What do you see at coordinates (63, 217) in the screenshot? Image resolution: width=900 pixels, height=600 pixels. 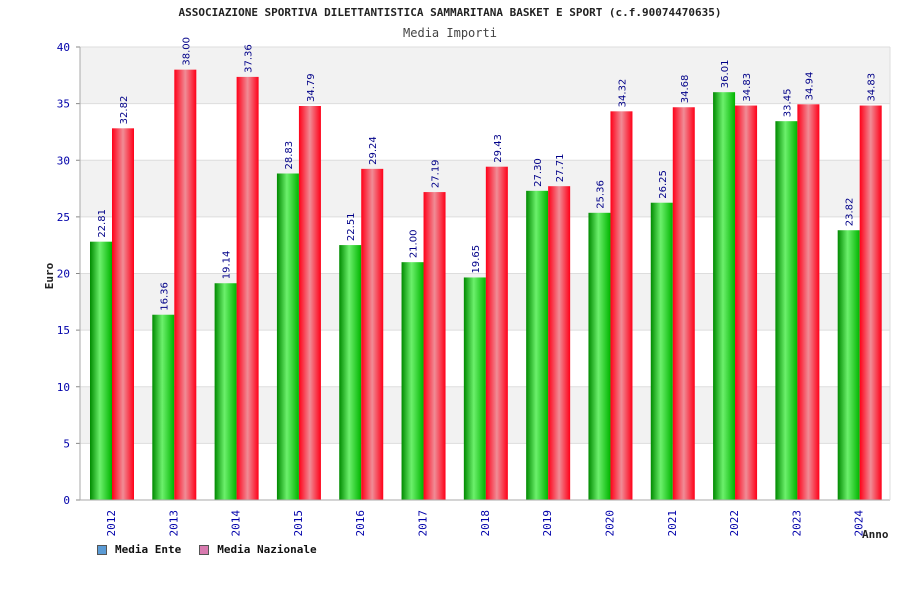 I see `y-tick-label: 25` at bounding box center [63, 217].